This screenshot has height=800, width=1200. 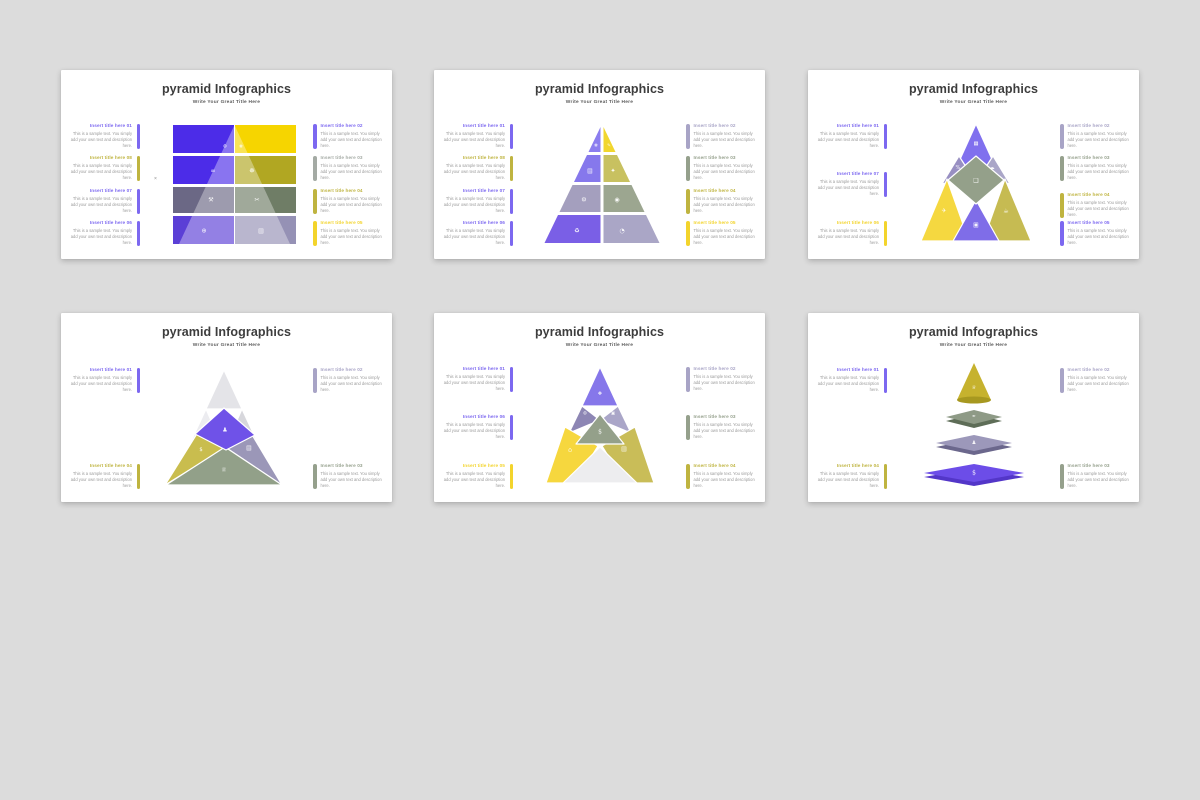 I want to click on link-icon: ∞, so click(x=213, y=171).